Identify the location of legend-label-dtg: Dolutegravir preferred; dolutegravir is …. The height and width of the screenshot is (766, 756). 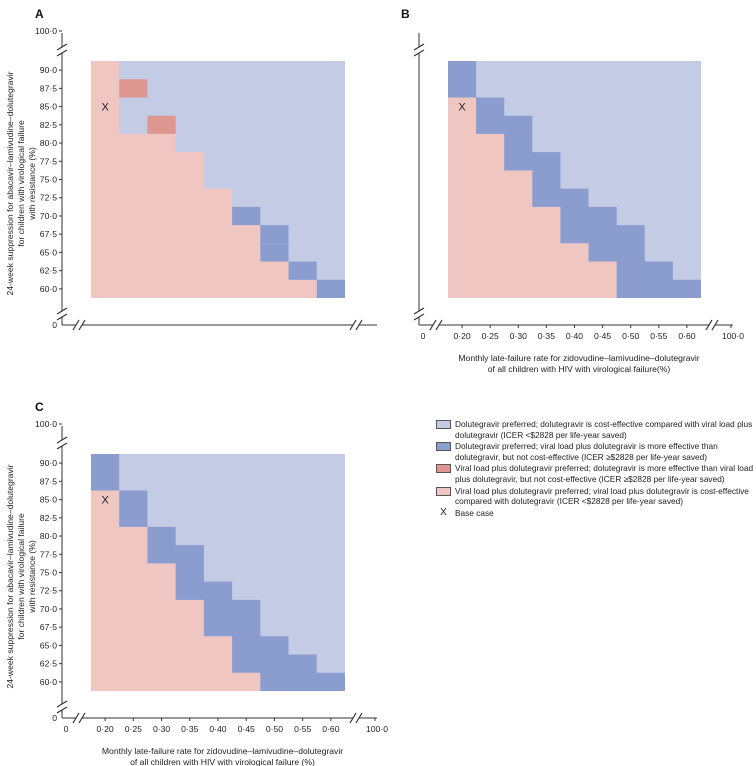
(604, 429).